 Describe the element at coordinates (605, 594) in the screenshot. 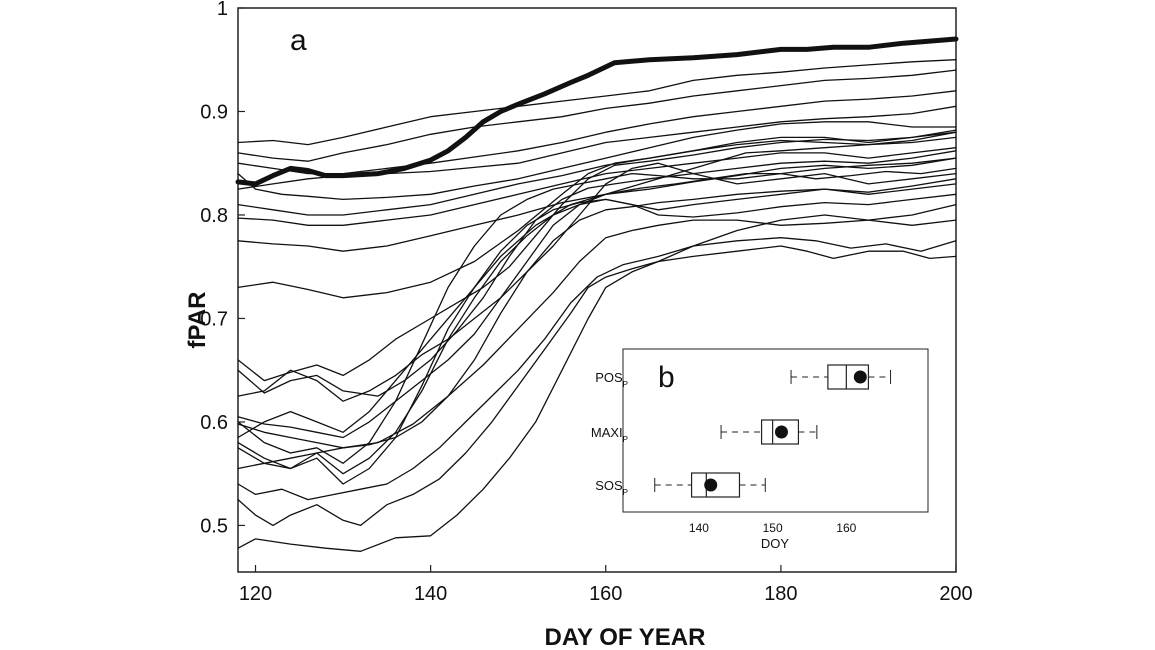

I see `x-tick-label: 160` at that location.